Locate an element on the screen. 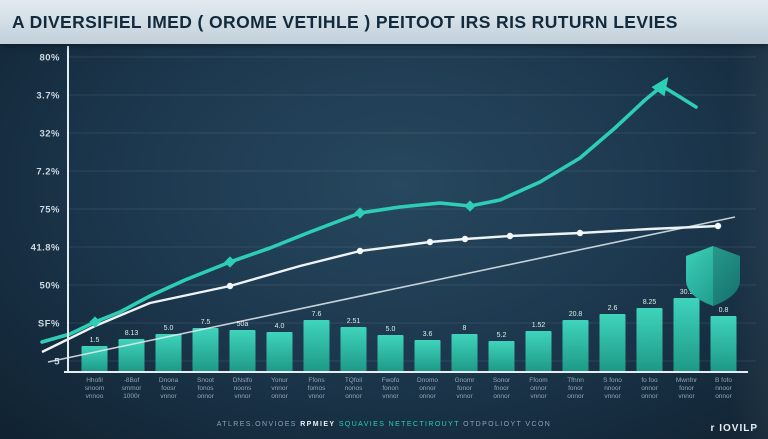 The width and height of the screenshot is (768, 439). bar-value-label: 7.5 is located at coordinates (206, 322).